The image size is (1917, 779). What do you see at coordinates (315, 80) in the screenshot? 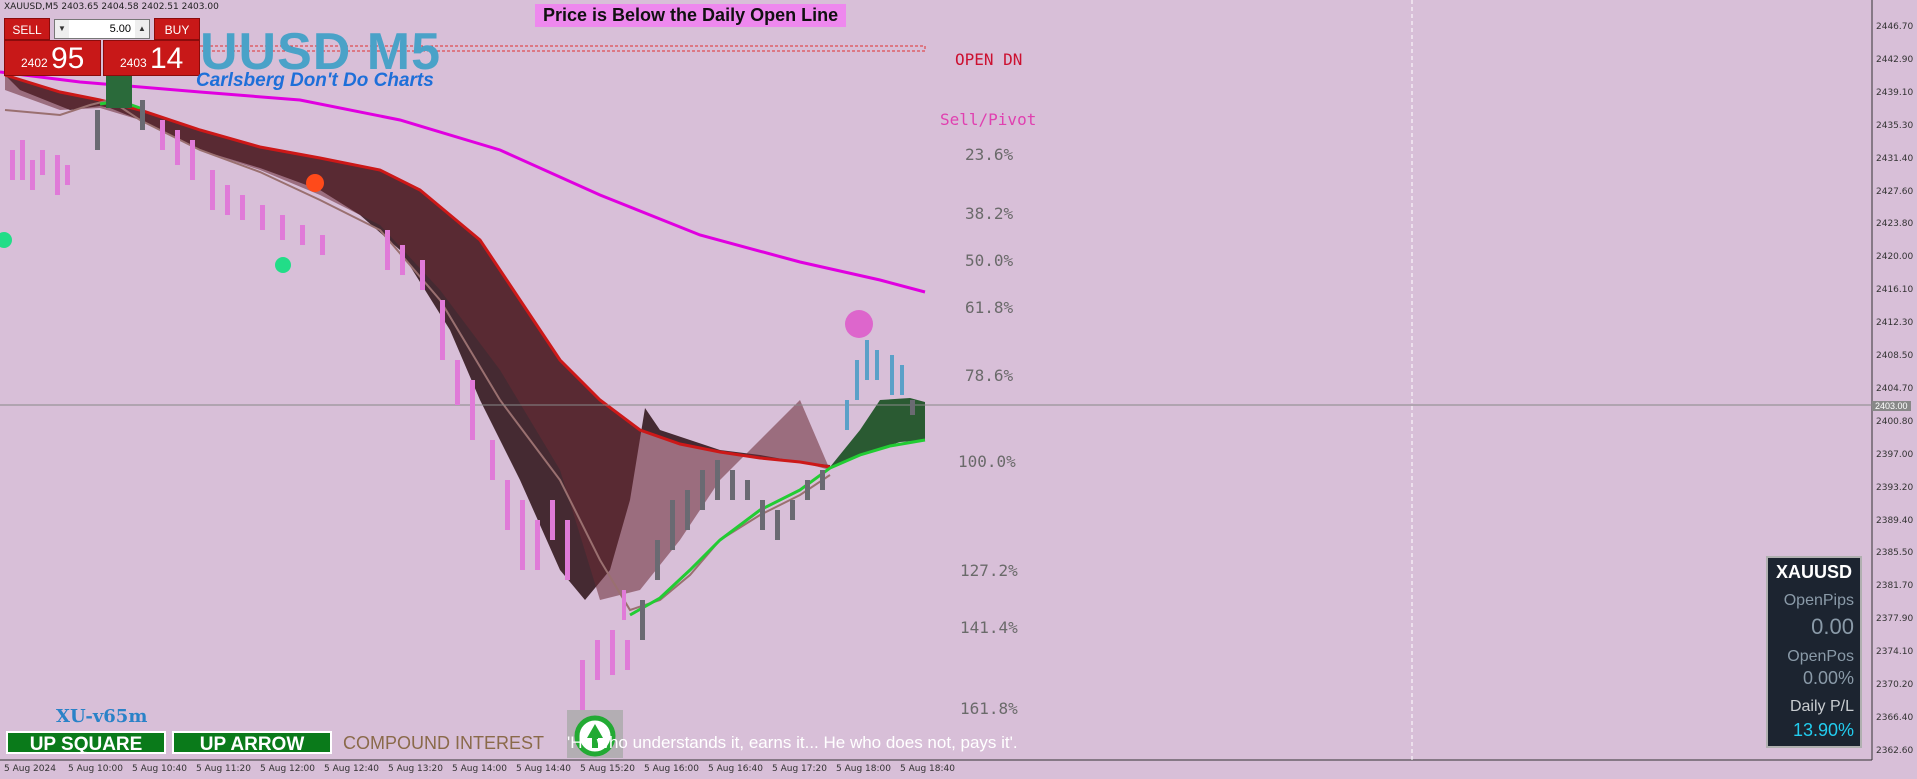
I see `chart-subtitle: Carlsberg Don't Do Charts` at bounding box center [315, 80].